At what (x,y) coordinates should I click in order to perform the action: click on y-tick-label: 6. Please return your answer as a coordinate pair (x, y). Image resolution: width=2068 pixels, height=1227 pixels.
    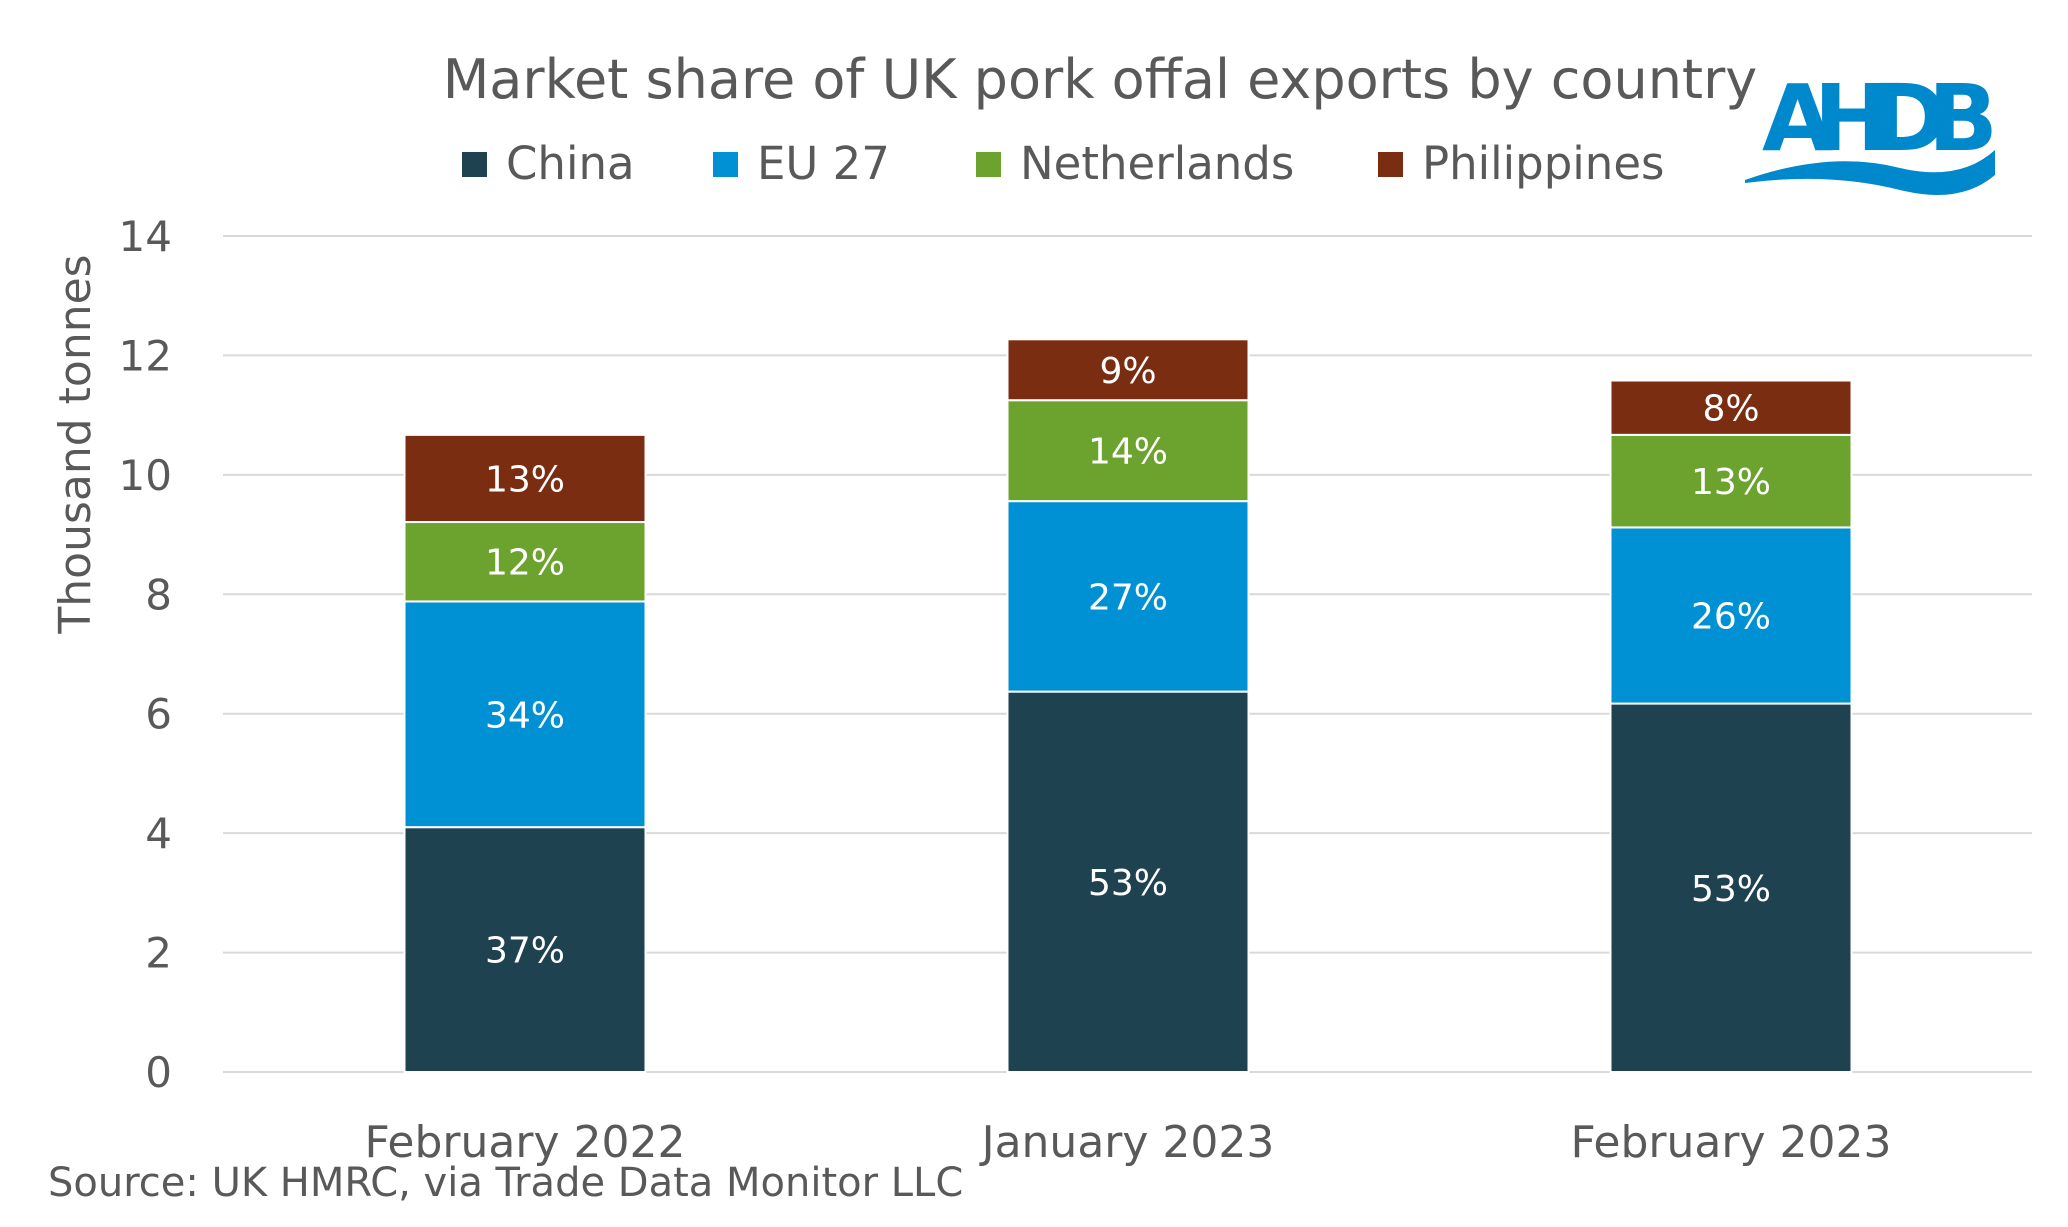
    Looking at the image, I should click on (158, 714).